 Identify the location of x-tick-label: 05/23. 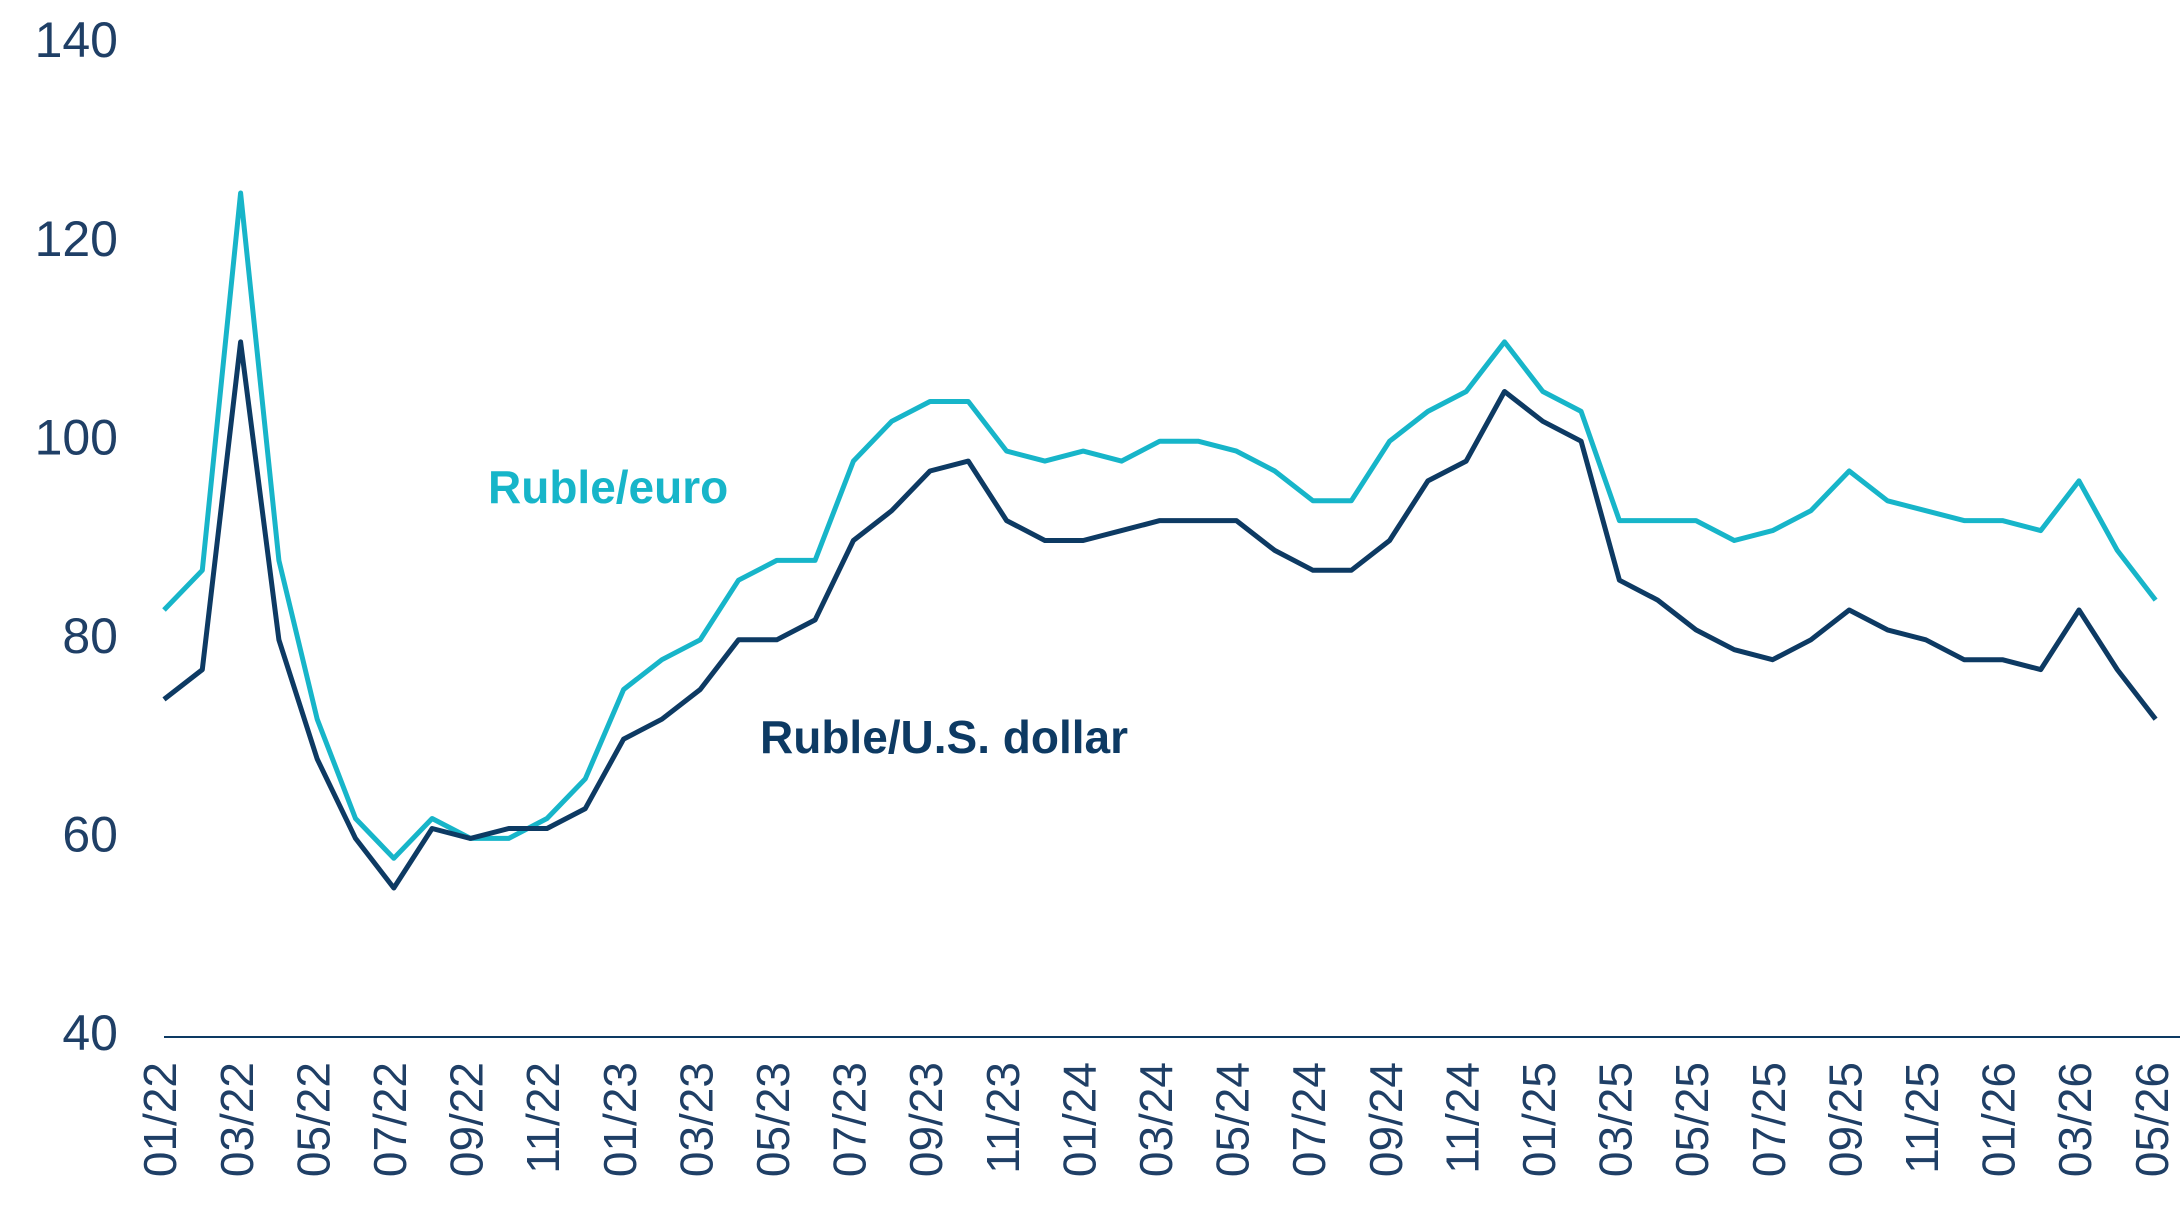
(773, 1119).